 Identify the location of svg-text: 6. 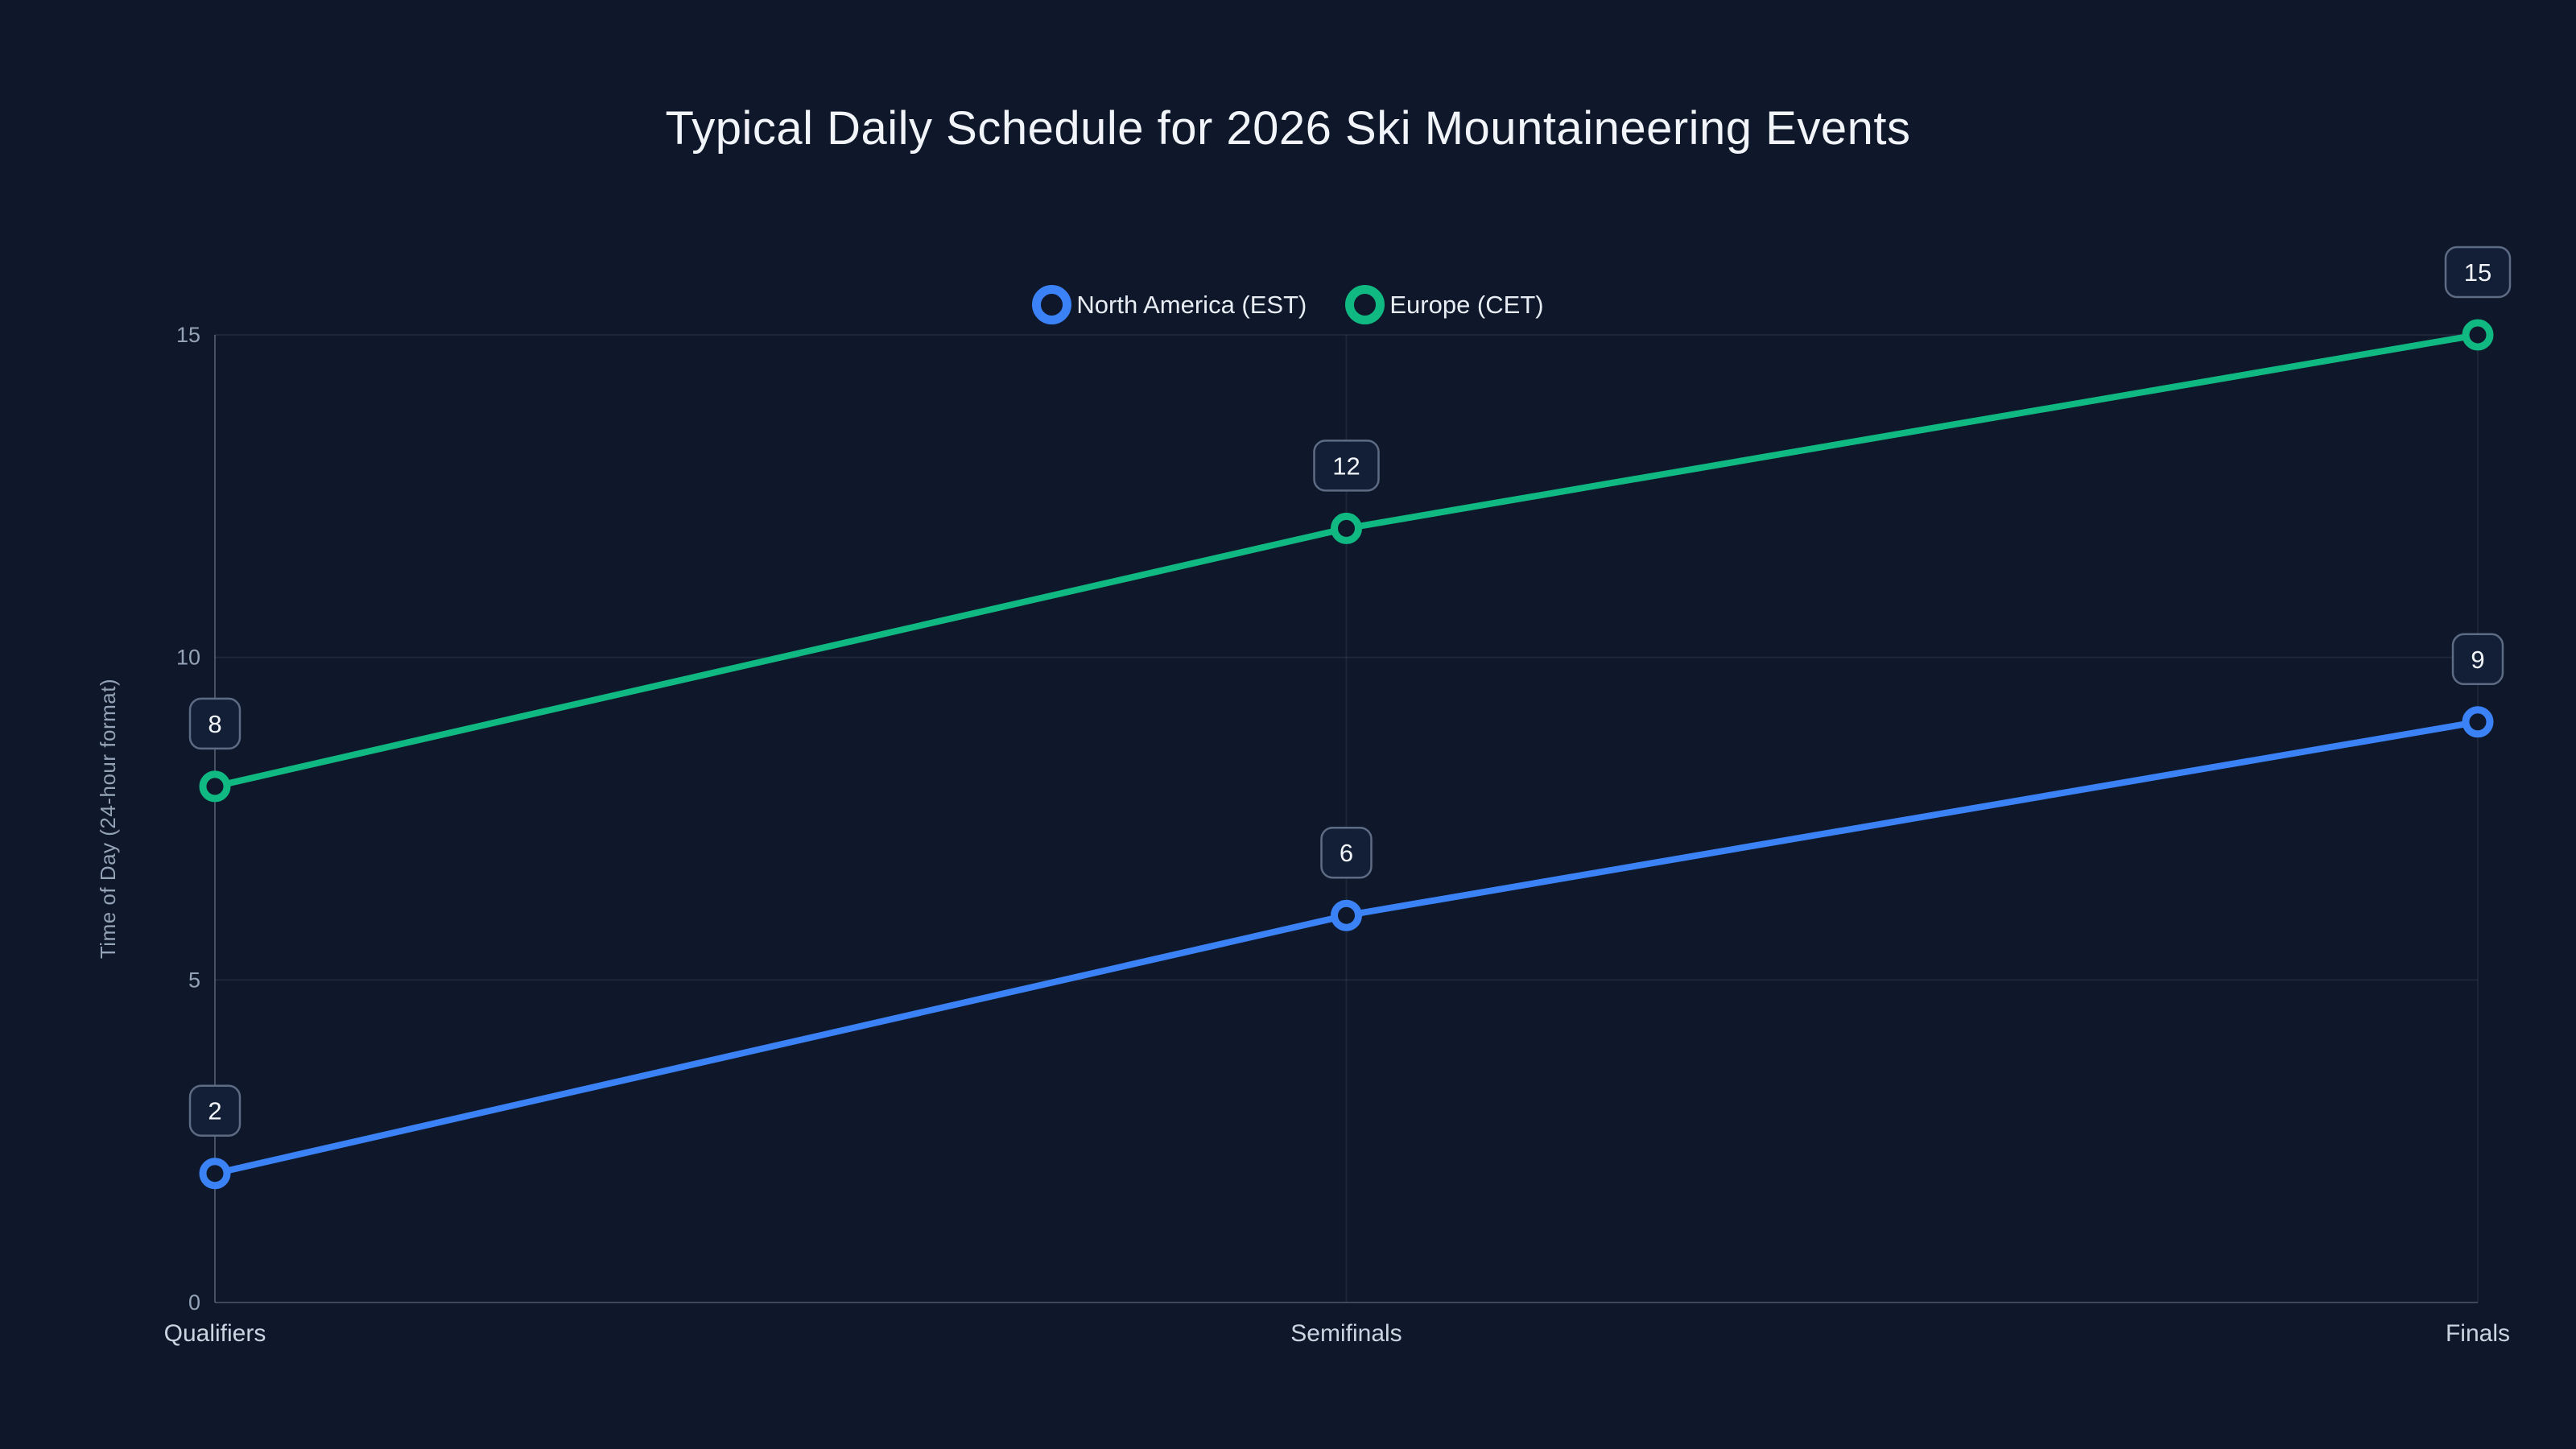
(1346, 853).